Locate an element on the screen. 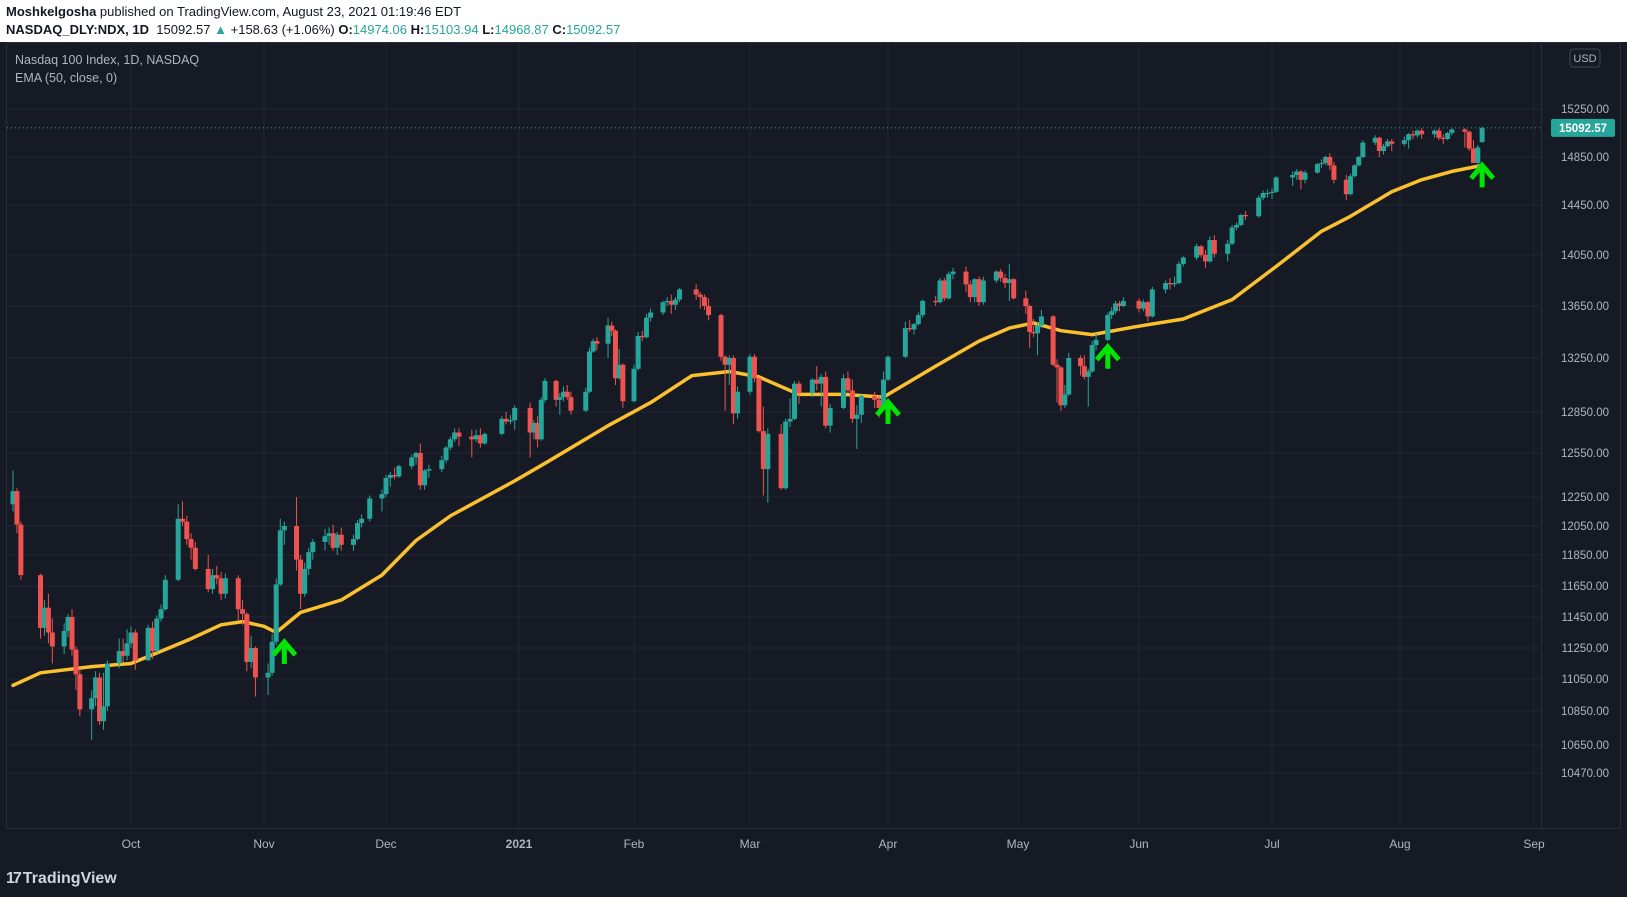 Image resolution: width=1627 pixels, height=897 pixels. price-tick-label: 11050.00 is located at coordinates (1584, 680).